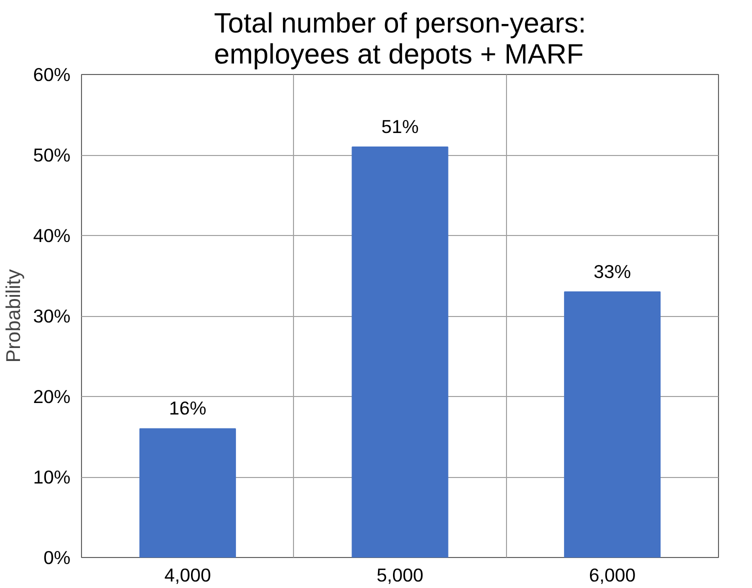  Describe the element at coordinates (613, 271) in the screenshot. I see `data-label: 33%` at that location.